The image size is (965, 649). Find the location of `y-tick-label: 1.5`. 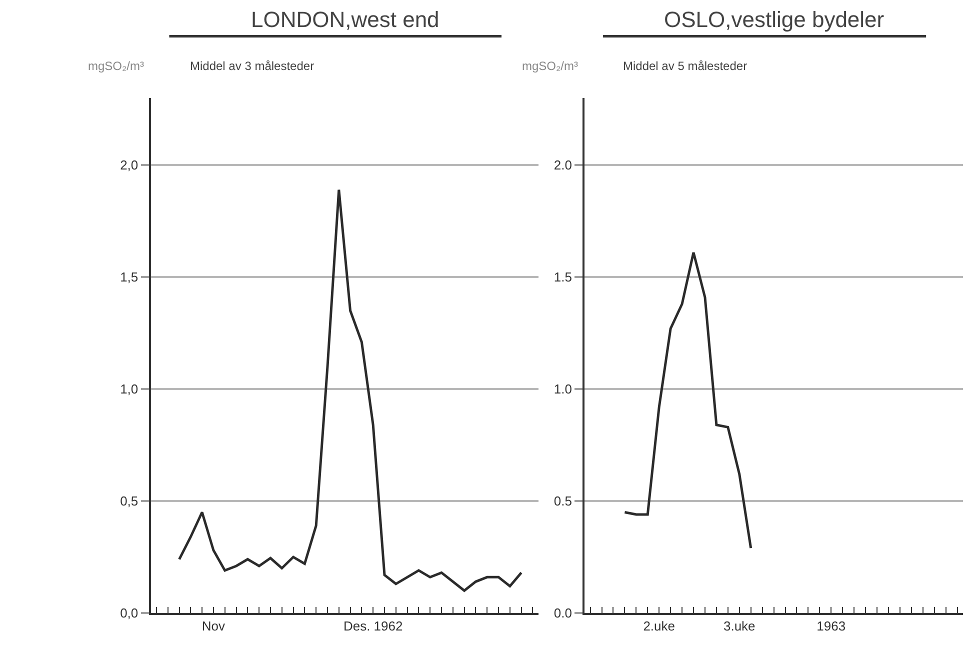

y-tick-label: 1.5 is located at coordinates (563, 277).